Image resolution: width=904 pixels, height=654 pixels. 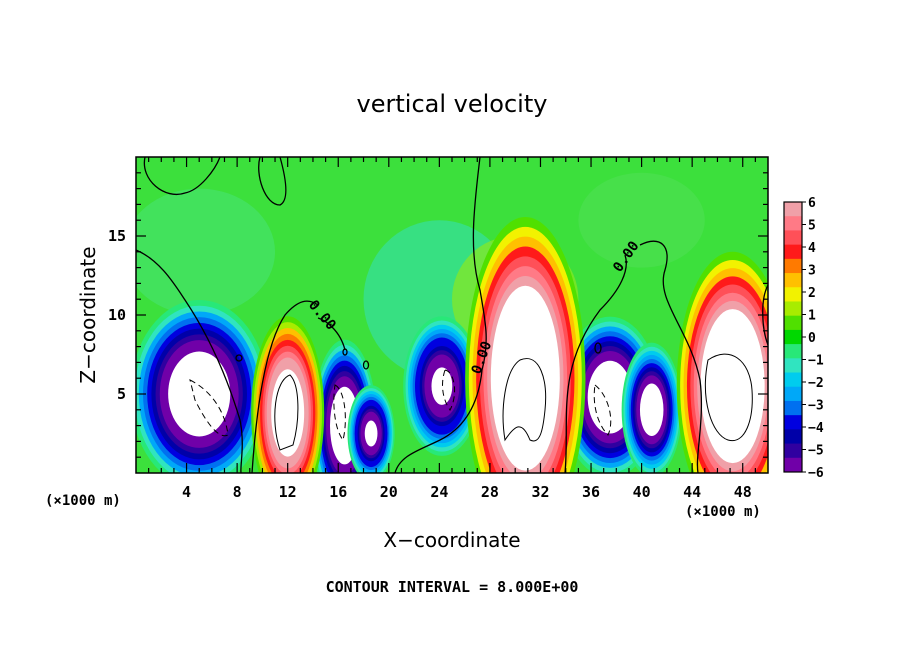 What do you see at coordinates (816, 473) in the screenshot?
I see `colorbar-label: −6` at bounding box center [816, 473].